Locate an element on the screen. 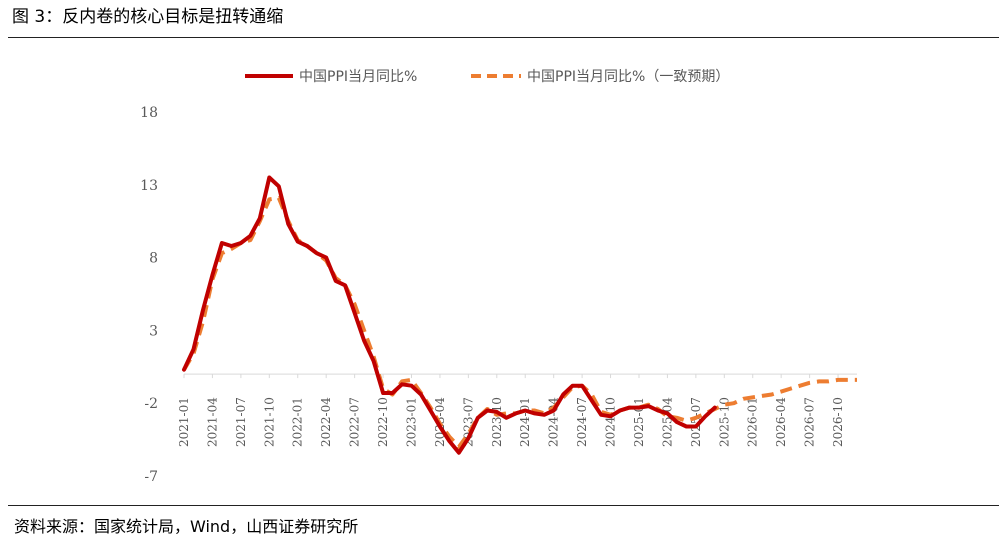 This screenshot has height=548, width=1007. x-tick-label: 2024-01 is located at coordinates (525, 422).